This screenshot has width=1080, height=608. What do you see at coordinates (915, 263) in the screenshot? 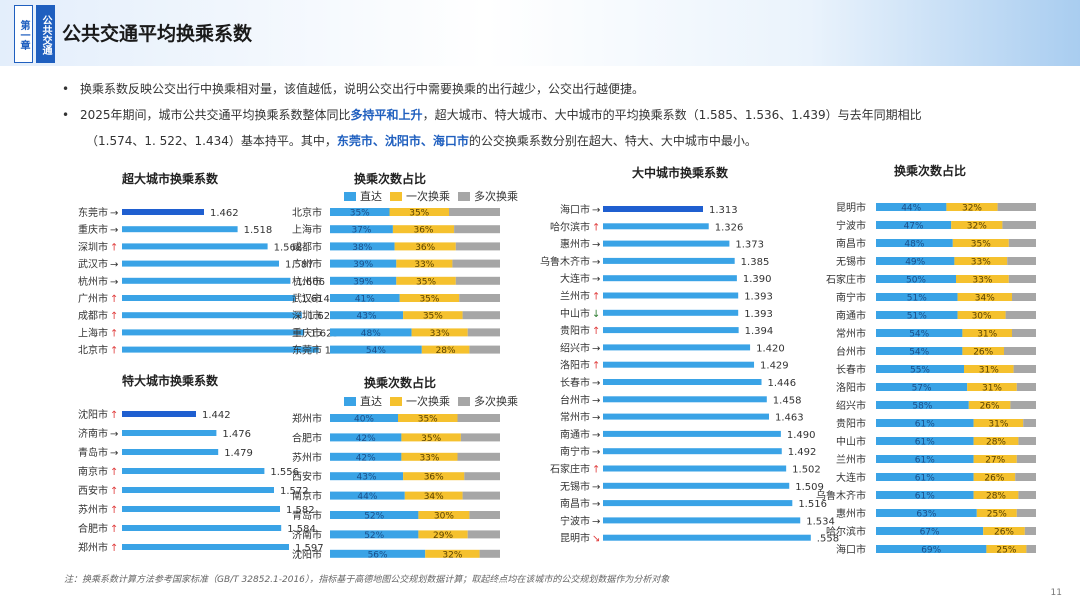
I see `segment-label: 49%` at bounding box center [915, 263].